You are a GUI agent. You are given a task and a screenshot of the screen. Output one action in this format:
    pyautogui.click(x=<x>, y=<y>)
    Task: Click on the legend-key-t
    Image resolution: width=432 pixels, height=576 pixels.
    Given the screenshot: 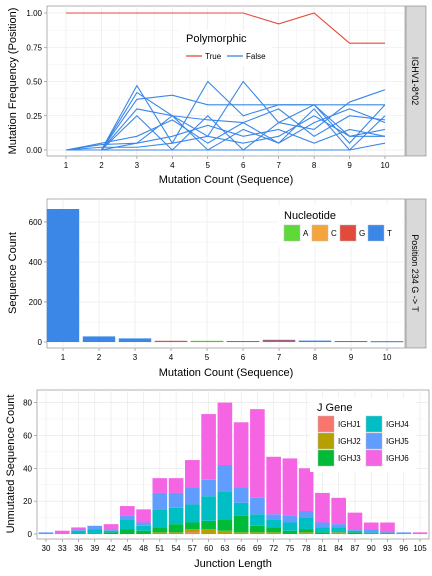 What is the action you would take?
    pyautogui.click(x=376, y=233)
    